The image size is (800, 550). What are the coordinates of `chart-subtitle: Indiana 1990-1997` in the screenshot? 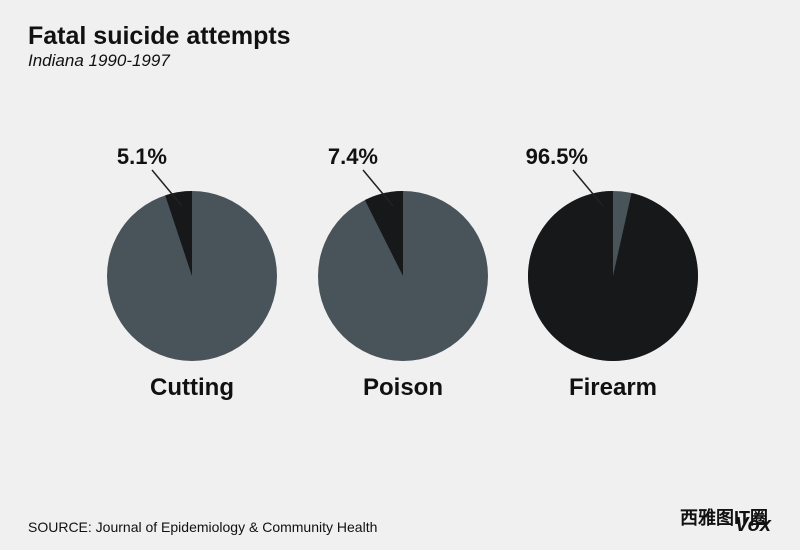 It's located at (99, 60).